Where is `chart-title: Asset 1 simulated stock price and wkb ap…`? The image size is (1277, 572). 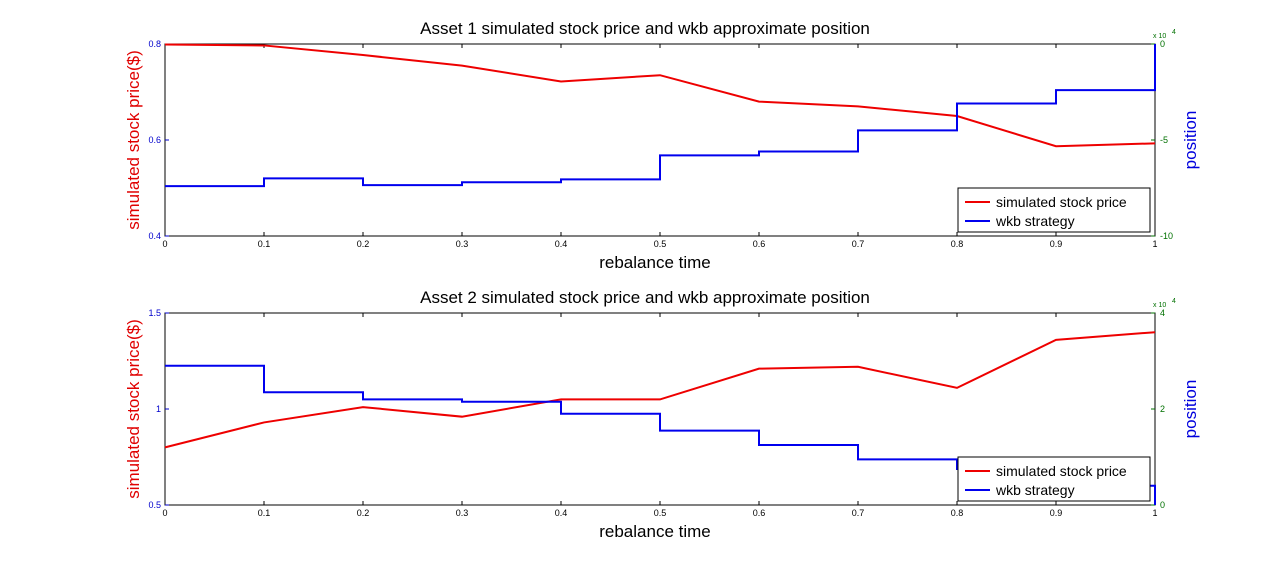 chart-title: Asset 1 simulated stock price and wkb ap… is located at coordinates (645, 28).